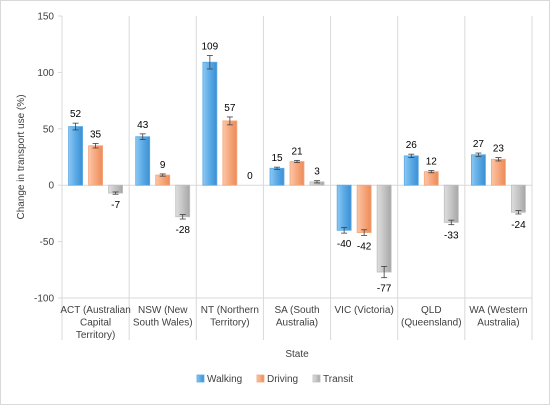 The image size is (550, 405). I want to click on legend-label-driving: Driving, so click(282, 379).